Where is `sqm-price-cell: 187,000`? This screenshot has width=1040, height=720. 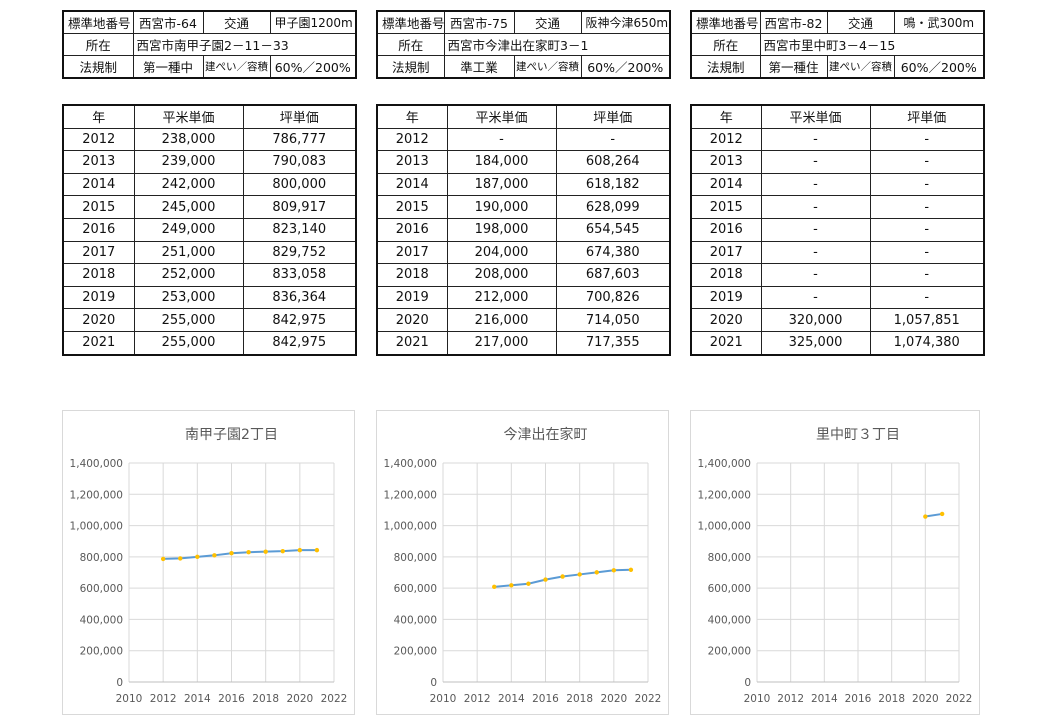
sqm-price-cell: 187,000 is located at coordinates (501, 184).